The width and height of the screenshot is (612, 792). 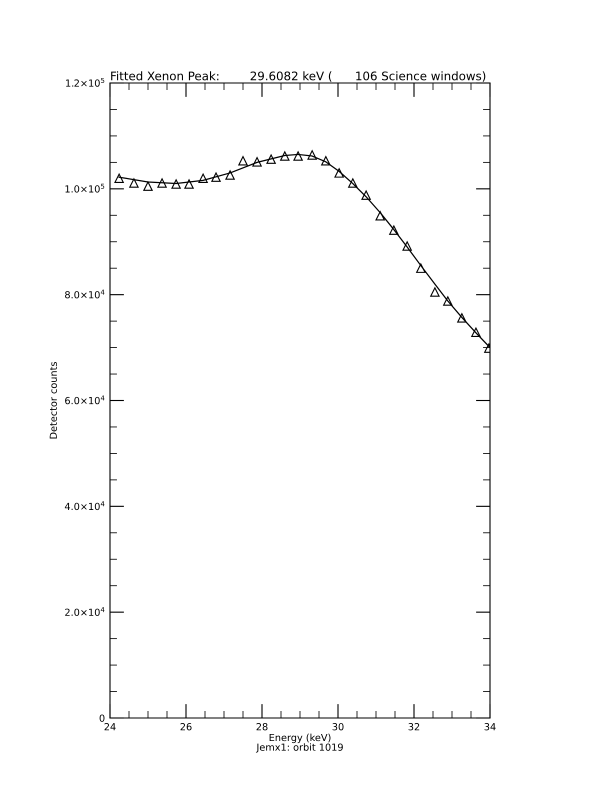 I want to click on y-tick-label: 8.0×10$^{4}$, so click(x=84, y=294).